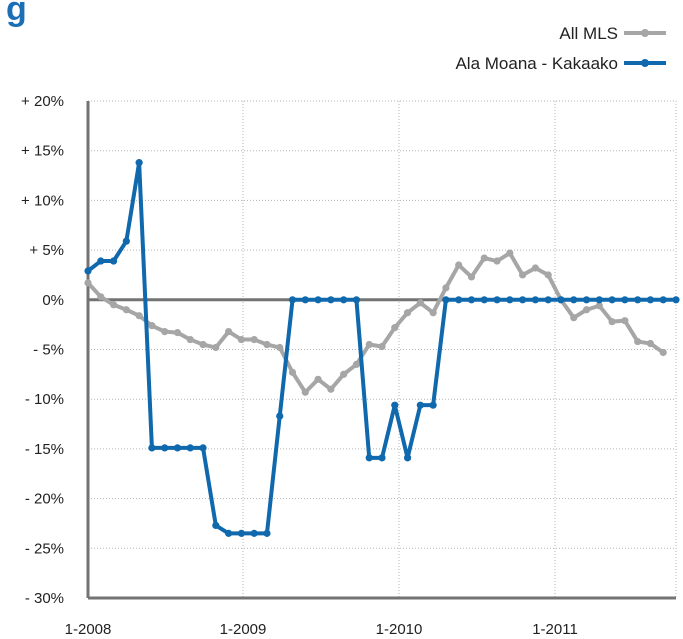 The width and height of the screenshot is (683, 639). Describe the element at coordinates (16, 14) in the screenshot. I see `chart-title: g` at that location.